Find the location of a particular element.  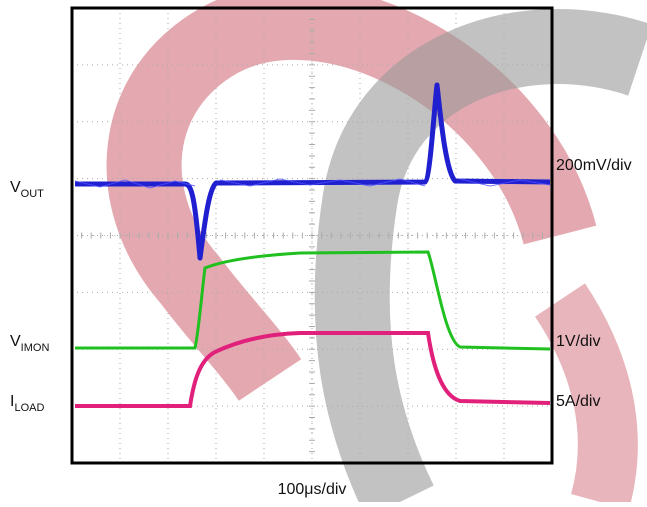

timebase: 100μs/div is located at coordinates (312, 489).